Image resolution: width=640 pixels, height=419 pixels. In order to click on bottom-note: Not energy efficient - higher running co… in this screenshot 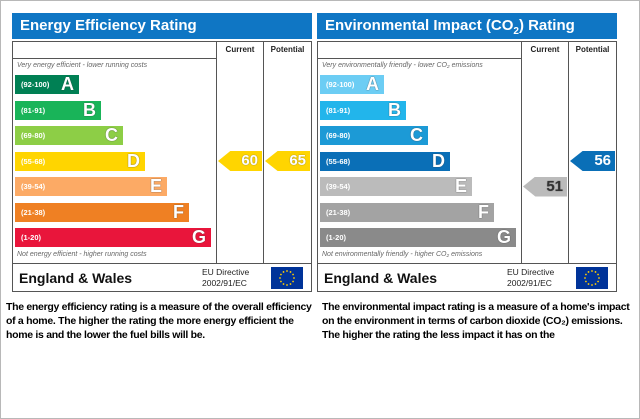, I will do `click(82, 254)`.